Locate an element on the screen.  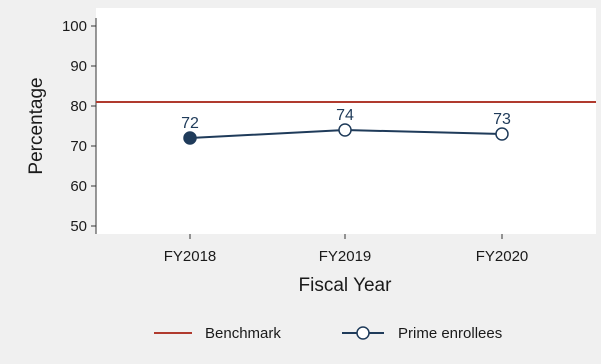
y-tick-label-50: 50 is located at coordinates (78, 226).